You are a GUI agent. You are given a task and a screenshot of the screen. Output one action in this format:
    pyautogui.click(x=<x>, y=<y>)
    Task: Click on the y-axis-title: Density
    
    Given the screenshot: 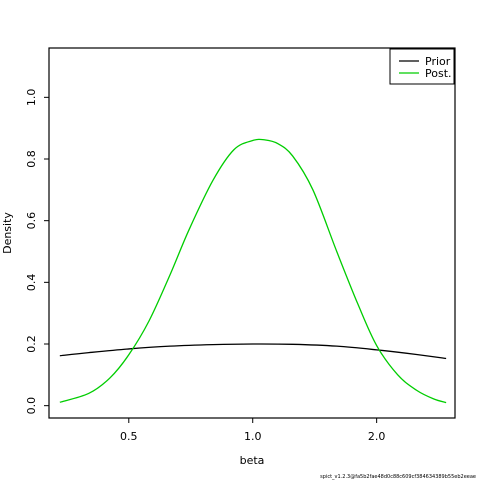 What is the action you would take?
    pyautogui.click(x=7, y=233)
    